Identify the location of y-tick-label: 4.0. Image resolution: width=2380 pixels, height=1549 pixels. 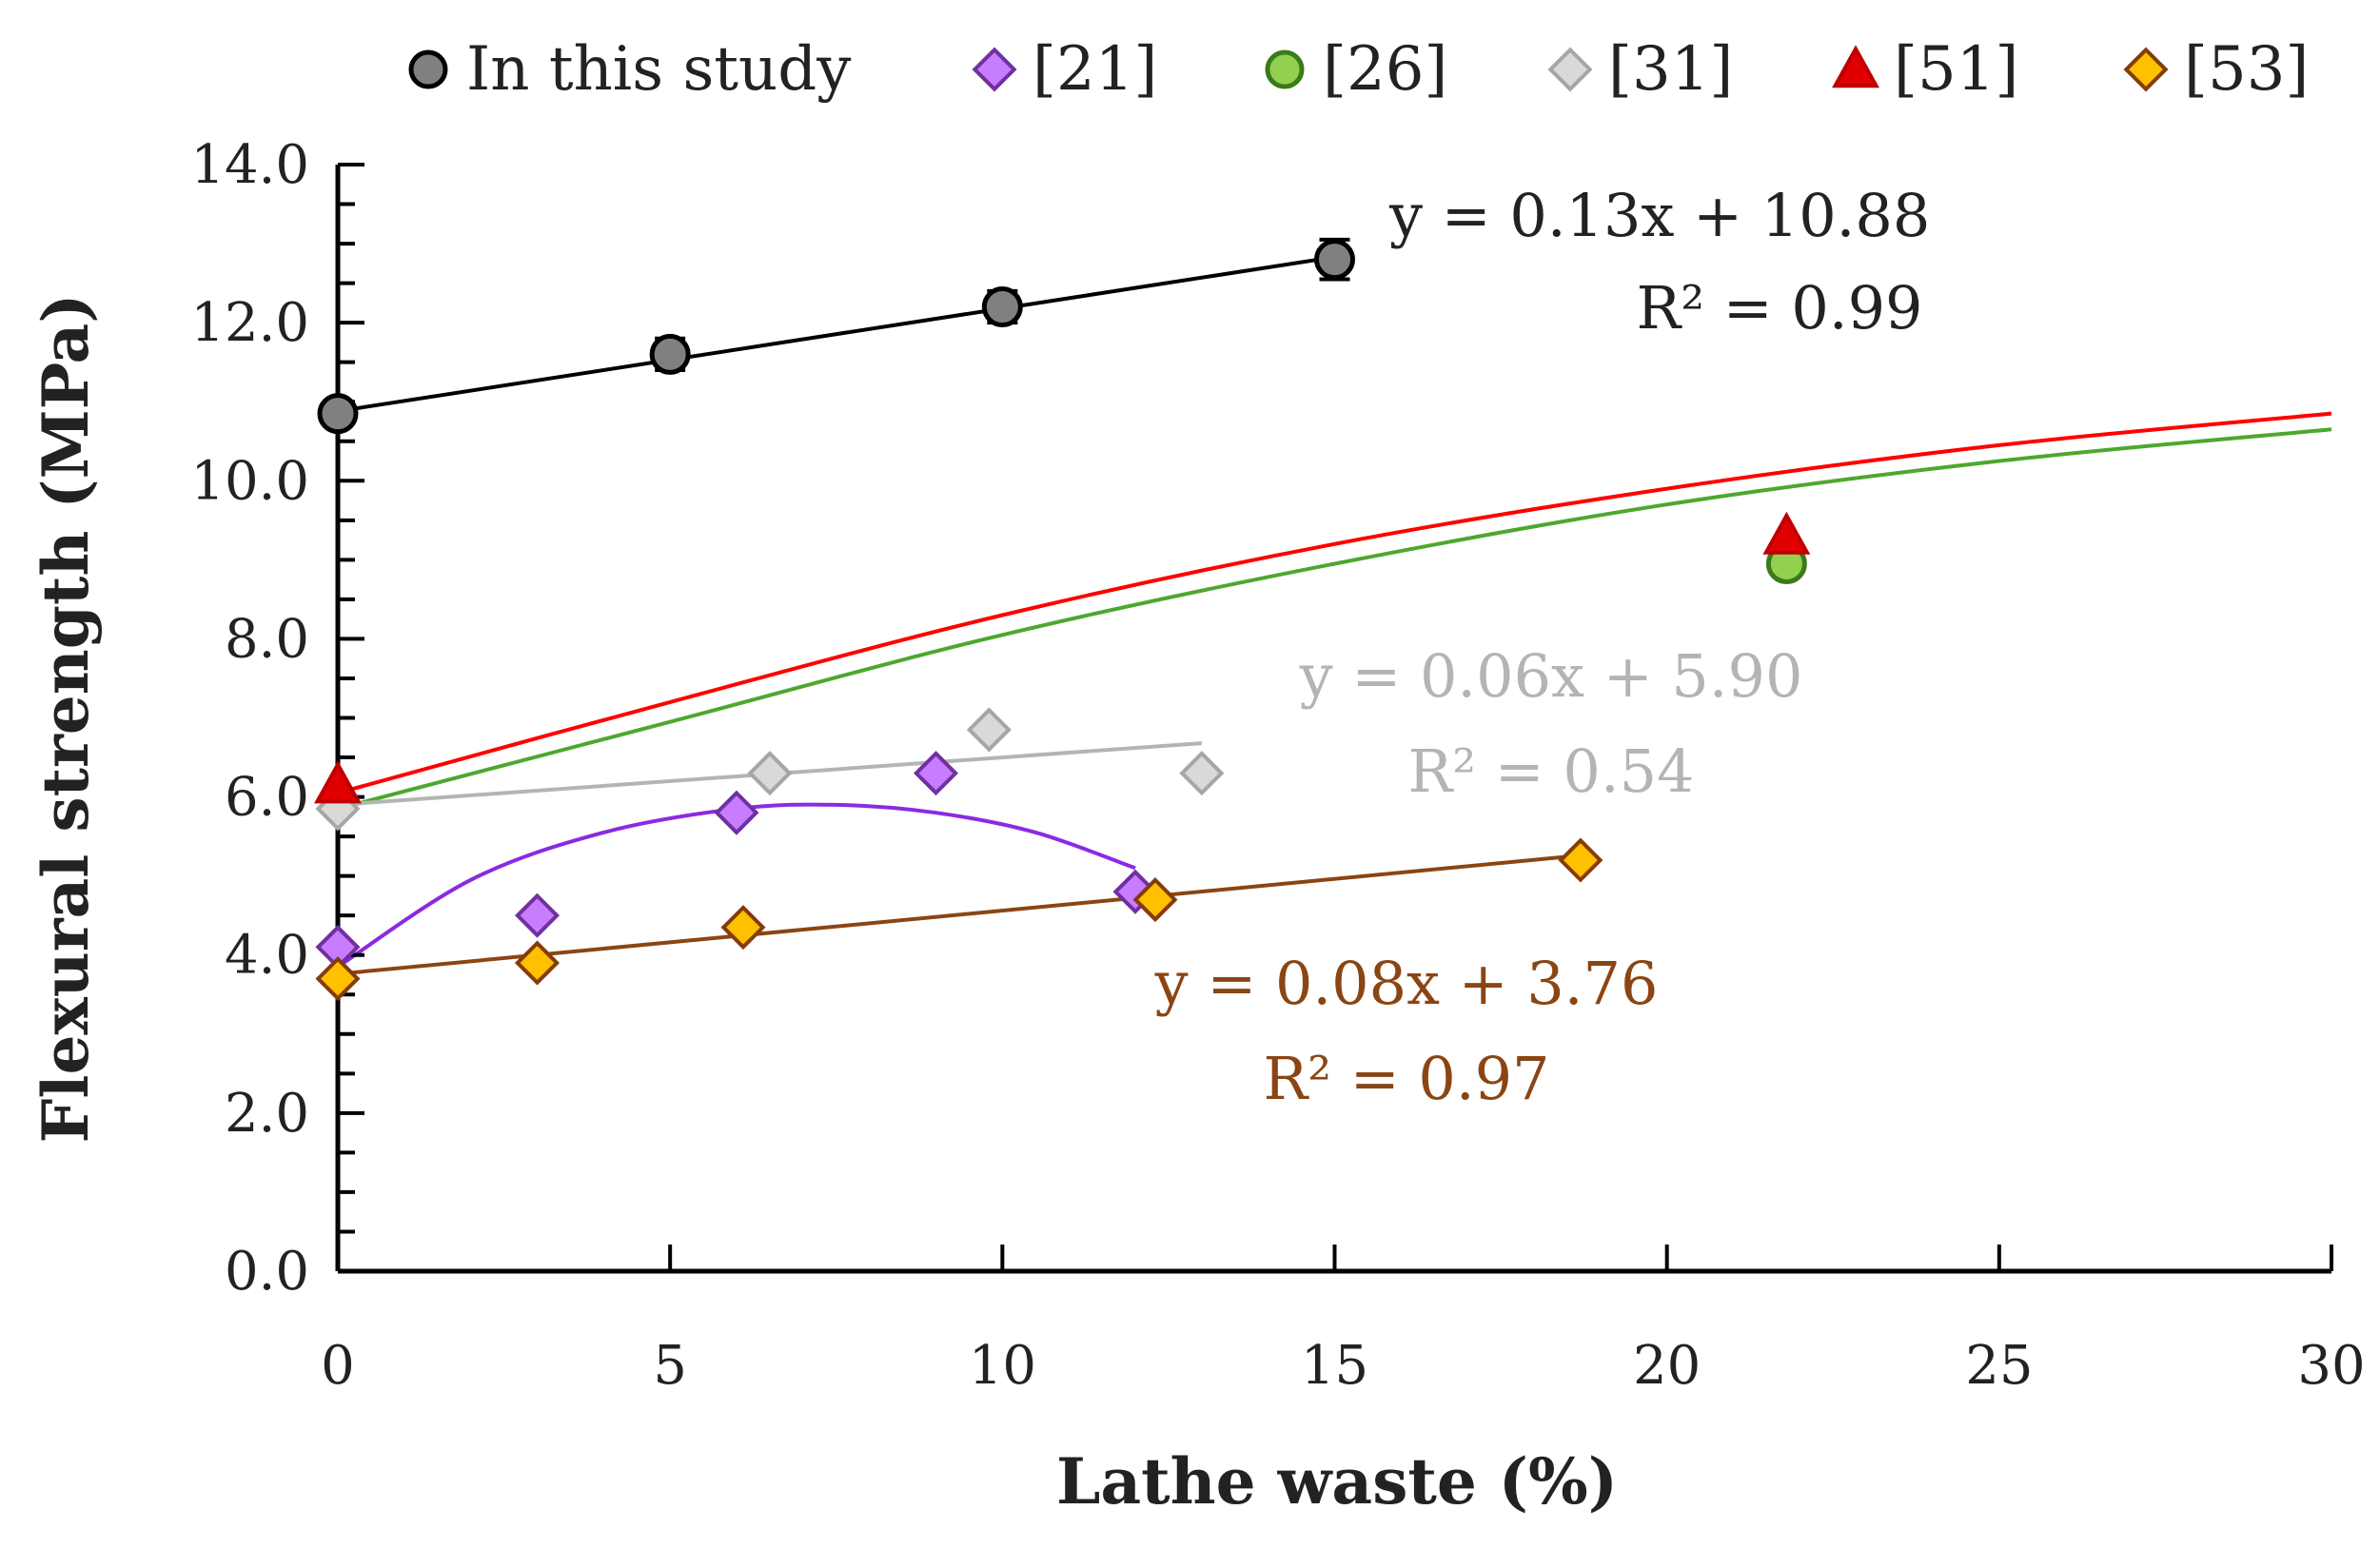
(267, 956).